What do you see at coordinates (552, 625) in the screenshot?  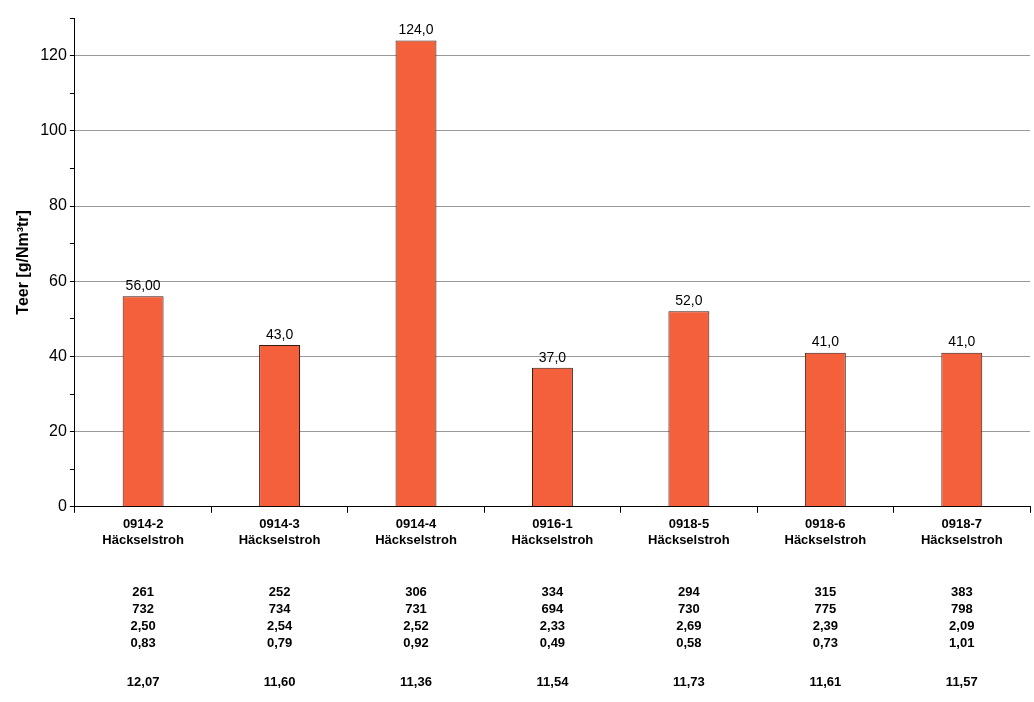 I see `text: 2,33` at bounding box center [552, 625].